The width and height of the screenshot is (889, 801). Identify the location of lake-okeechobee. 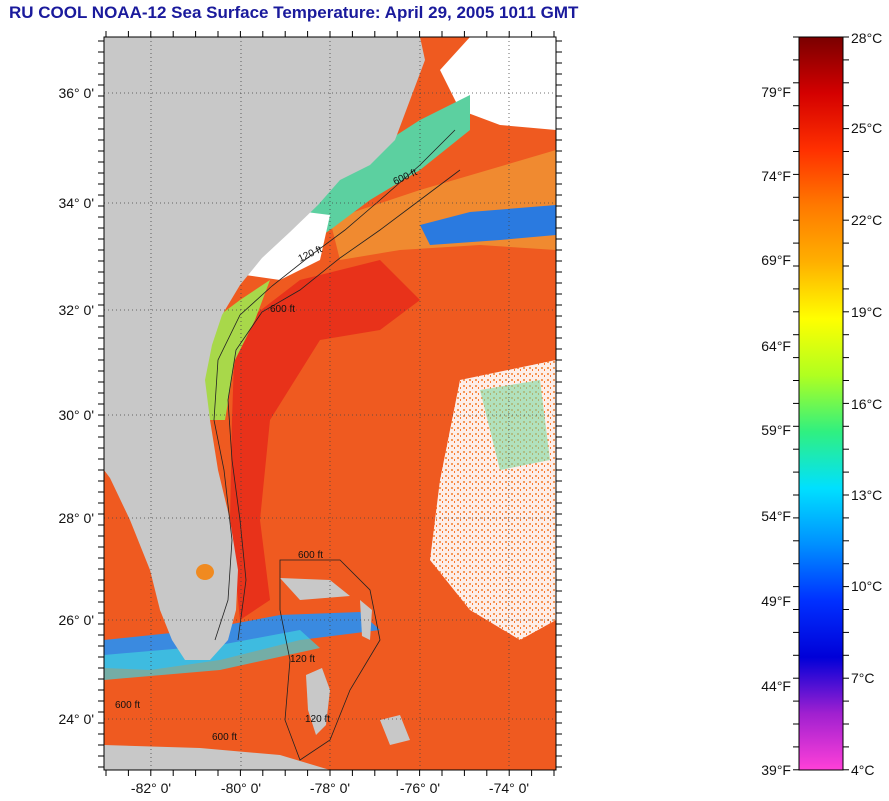
(205, 572).